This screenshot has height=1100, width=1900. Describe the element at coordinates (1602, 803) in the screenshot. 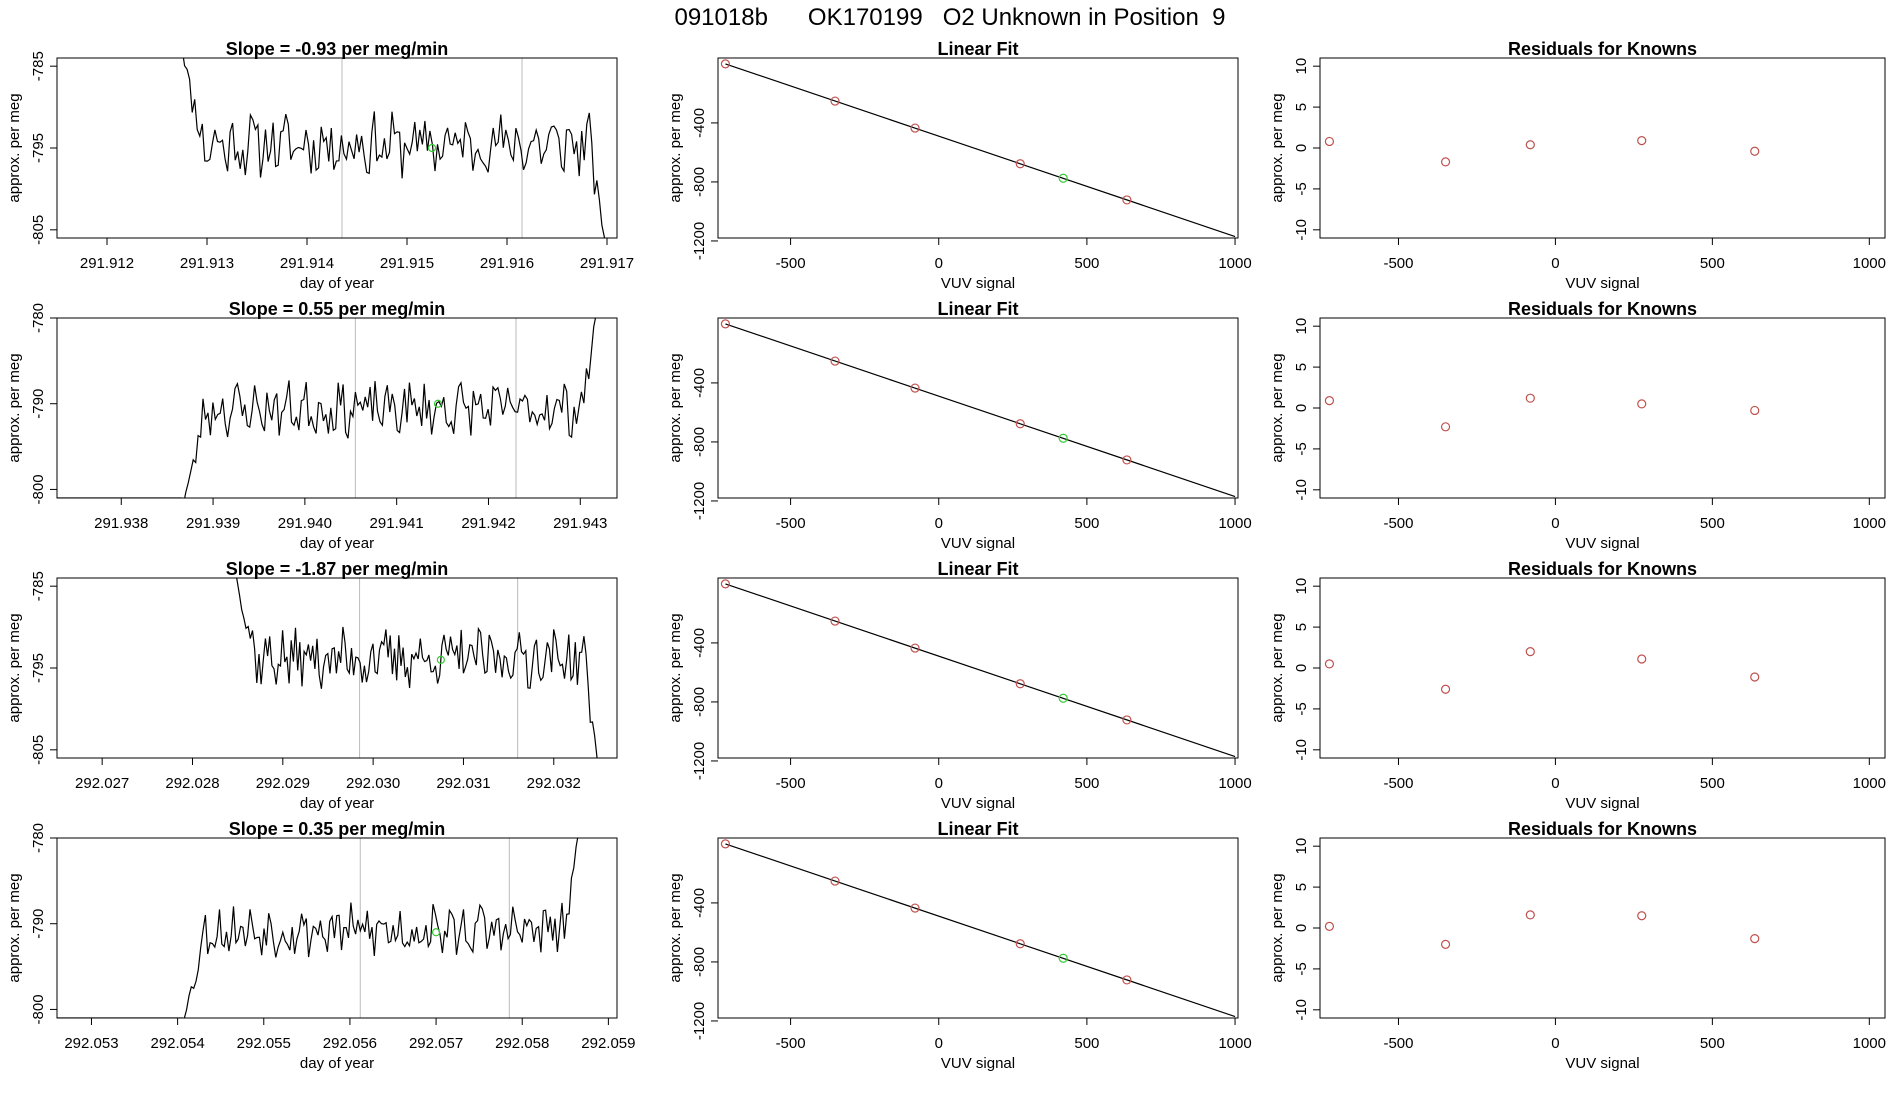

I see `x-axis-label: VUV signal` at that location.